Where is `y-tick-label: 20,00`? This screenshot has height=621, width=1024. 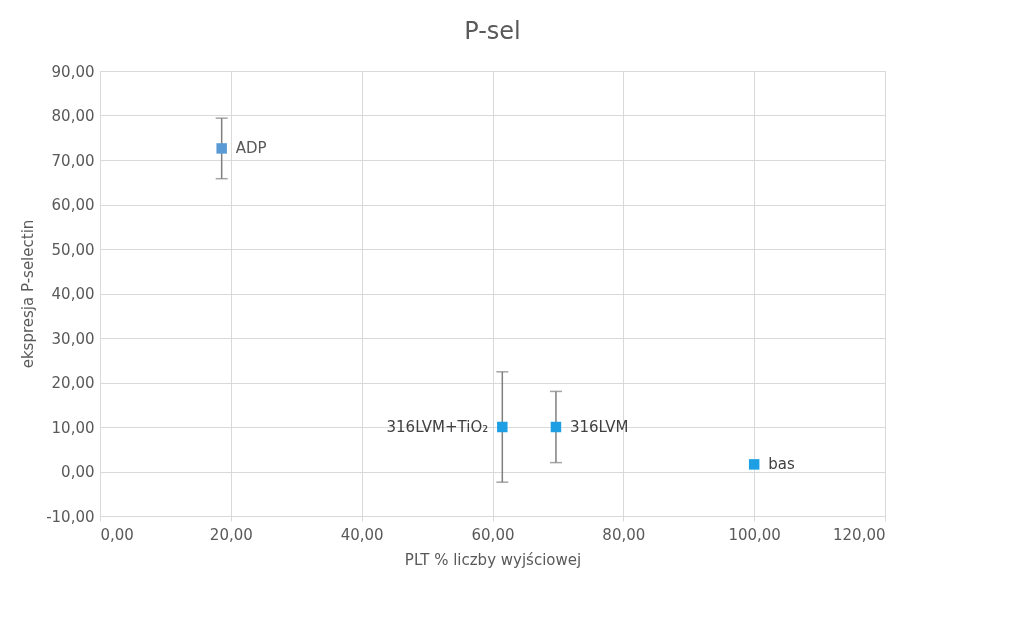
y-tick-label: 20,00 is located at coordinates (73, 383).